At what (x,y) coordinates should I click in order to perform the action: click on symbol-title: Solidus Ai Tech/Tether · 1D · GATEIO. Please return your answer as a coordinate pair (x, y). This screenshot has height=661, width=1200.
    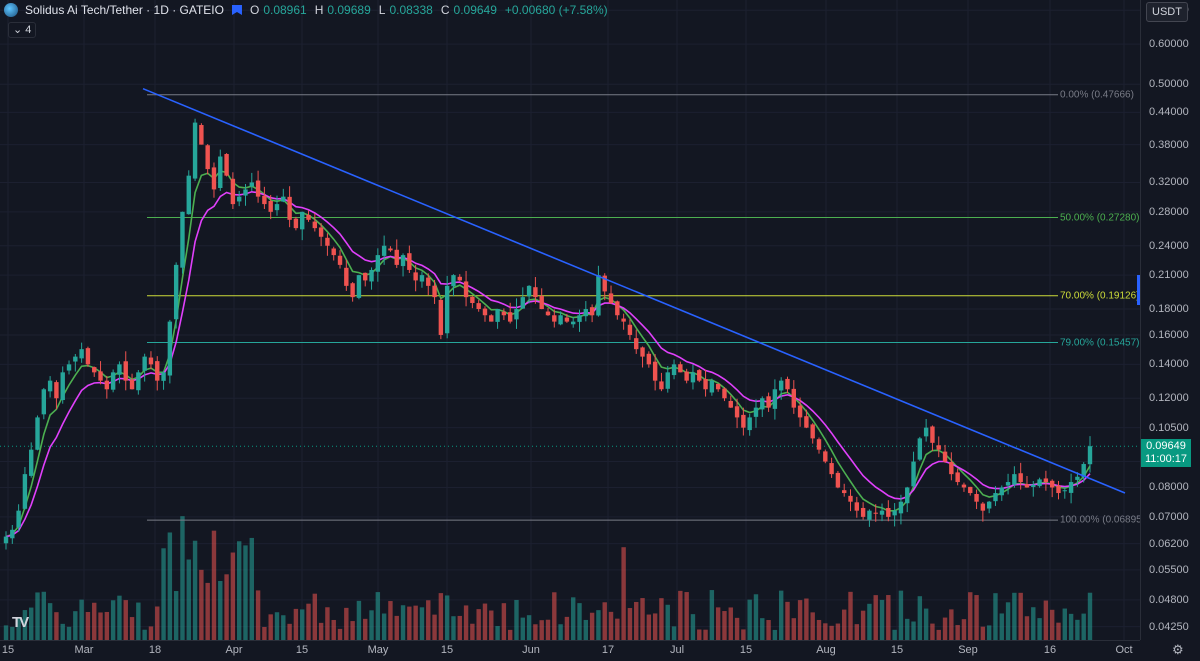
    Looking at the image, I should click on (124, 10).